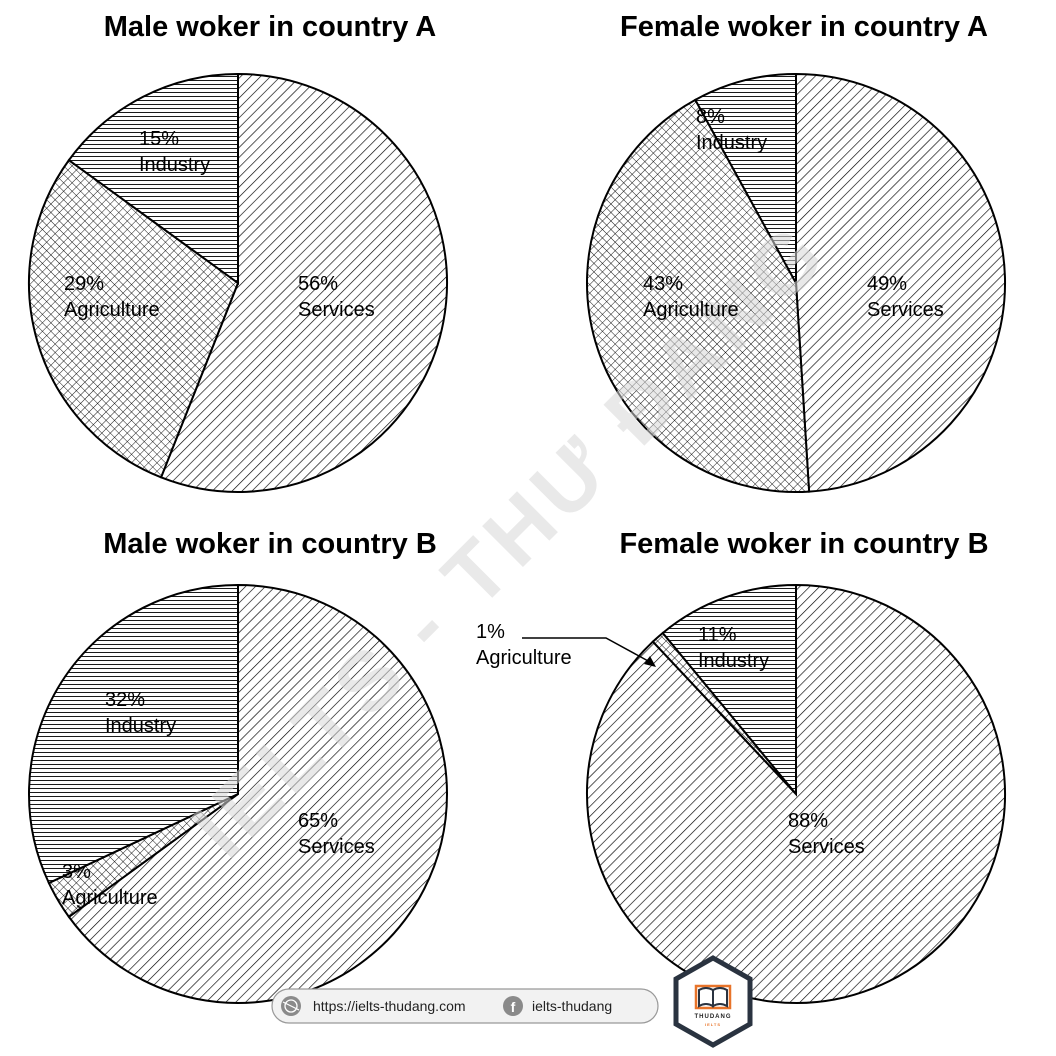  What do you see at coordinates (159, 139) in the screenshot?
I see `slice-value-label: 15%` at bounding box center [159, 139].